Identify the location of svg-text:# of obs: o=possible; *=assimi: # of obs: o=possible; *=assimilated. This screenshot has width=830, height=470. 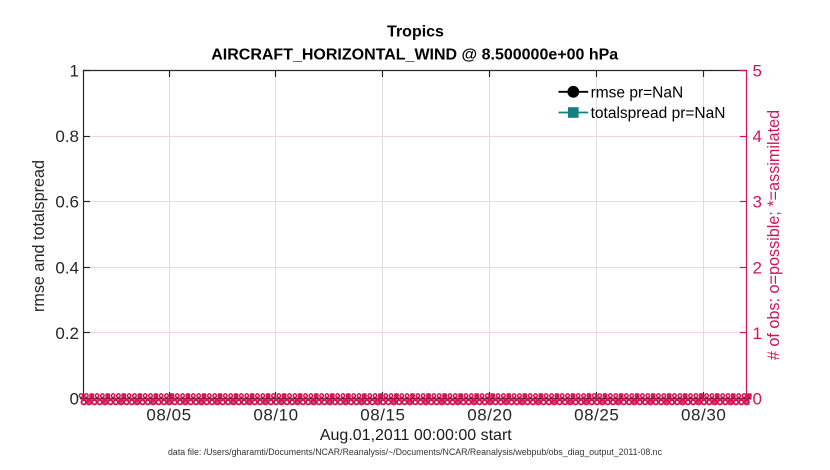
(774, 235).